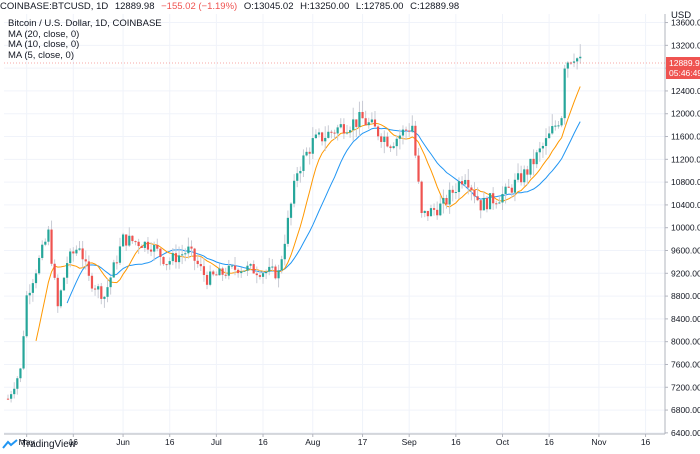  I want to click on close-value: C:12889.98, so click(435, 6).